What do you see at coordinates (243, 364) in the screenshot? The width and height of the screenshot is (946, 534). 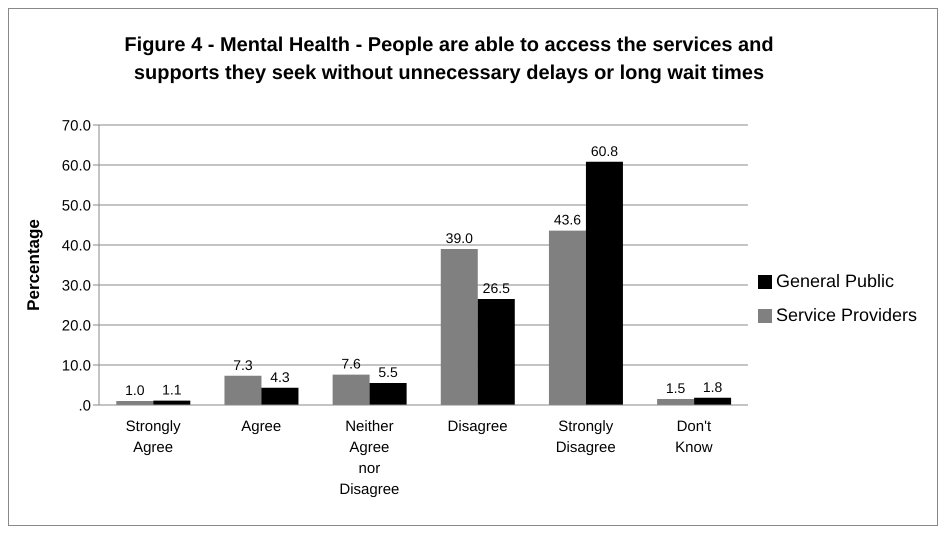 I see `data-label: 7.3` at bounding box center [243, 364].